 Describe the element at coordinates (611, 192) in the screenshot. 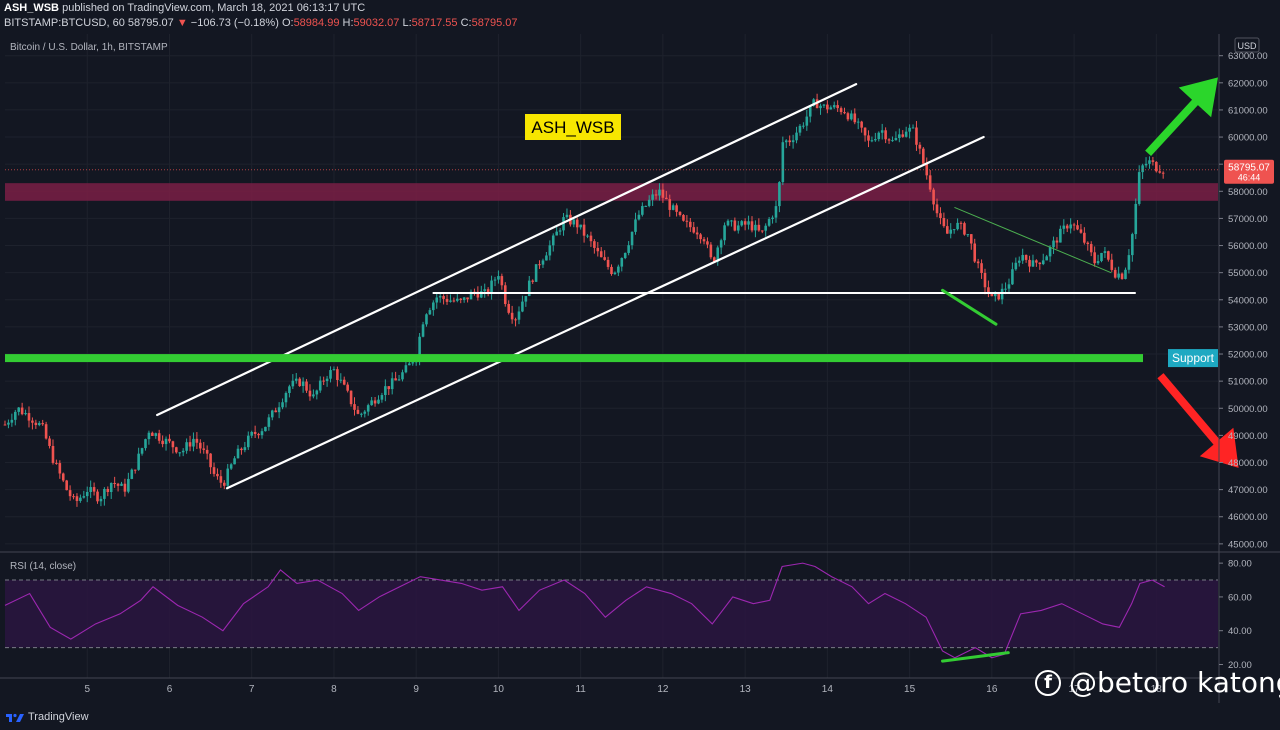

I see `resistance-zone-band` at that location.